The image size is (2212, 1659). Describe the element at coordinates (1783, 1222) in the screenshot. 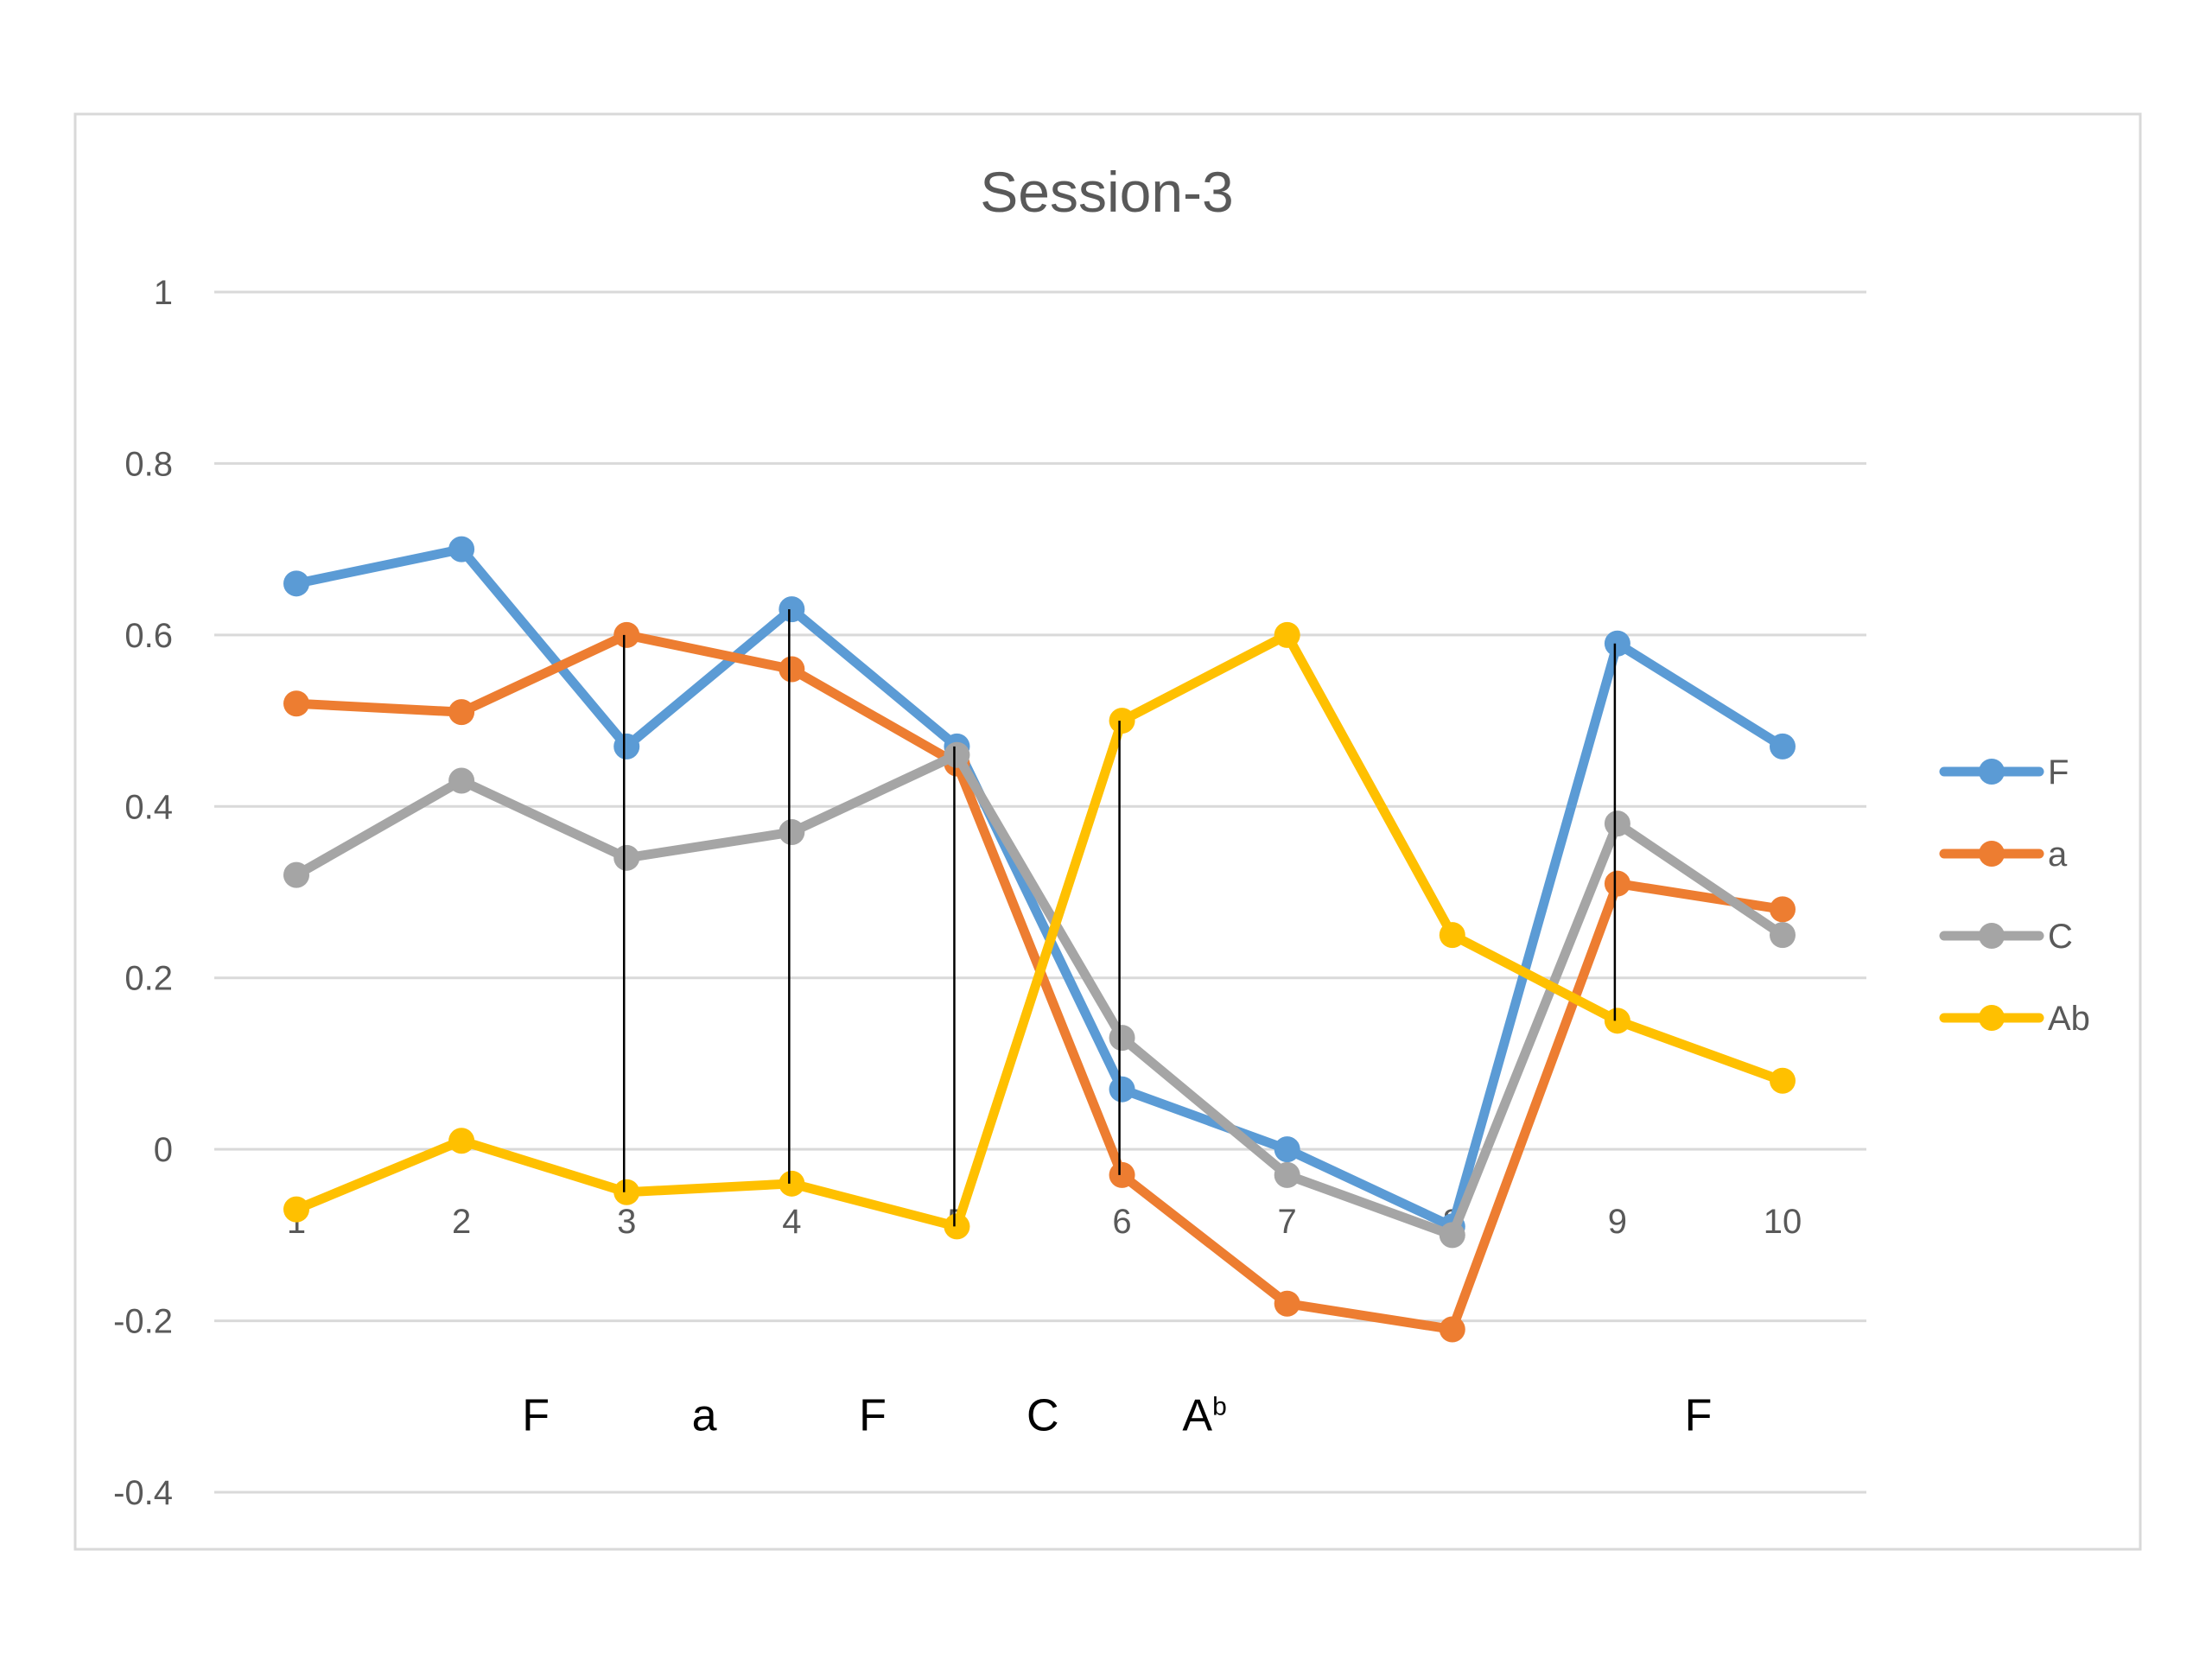

I see `x-tick-label: 10` at that location.